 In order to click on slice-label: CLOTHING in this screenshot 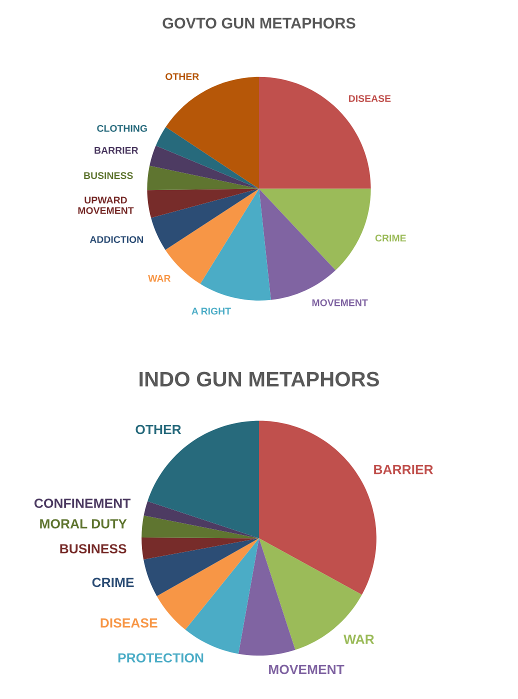, I will do `click(122, 128)`.